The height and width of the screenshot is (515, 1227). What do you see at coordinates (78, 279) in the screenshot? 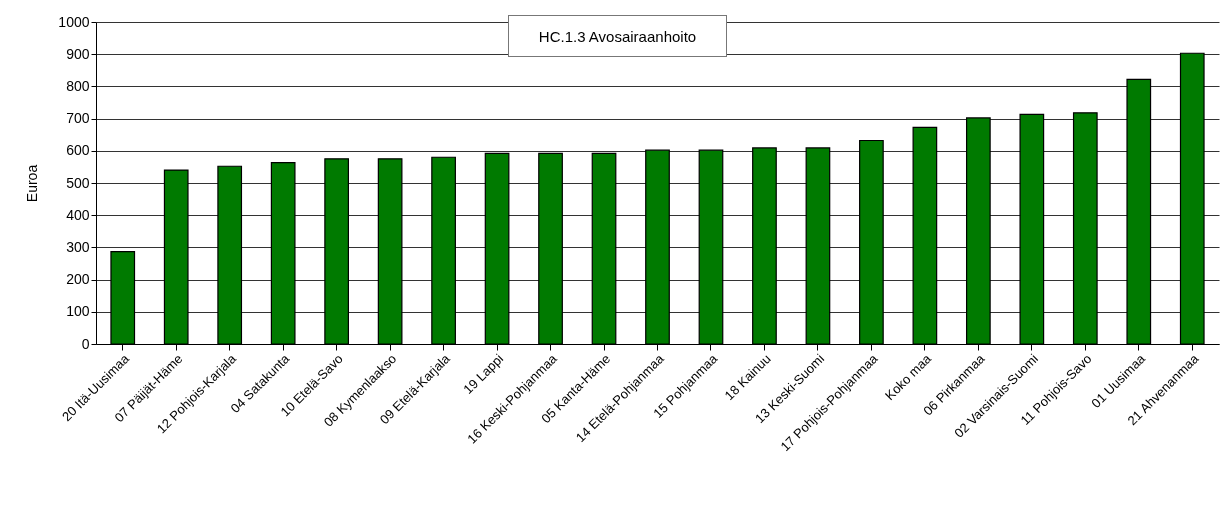
I see `y-tick-label: 200` at bounding box center [78, 279].